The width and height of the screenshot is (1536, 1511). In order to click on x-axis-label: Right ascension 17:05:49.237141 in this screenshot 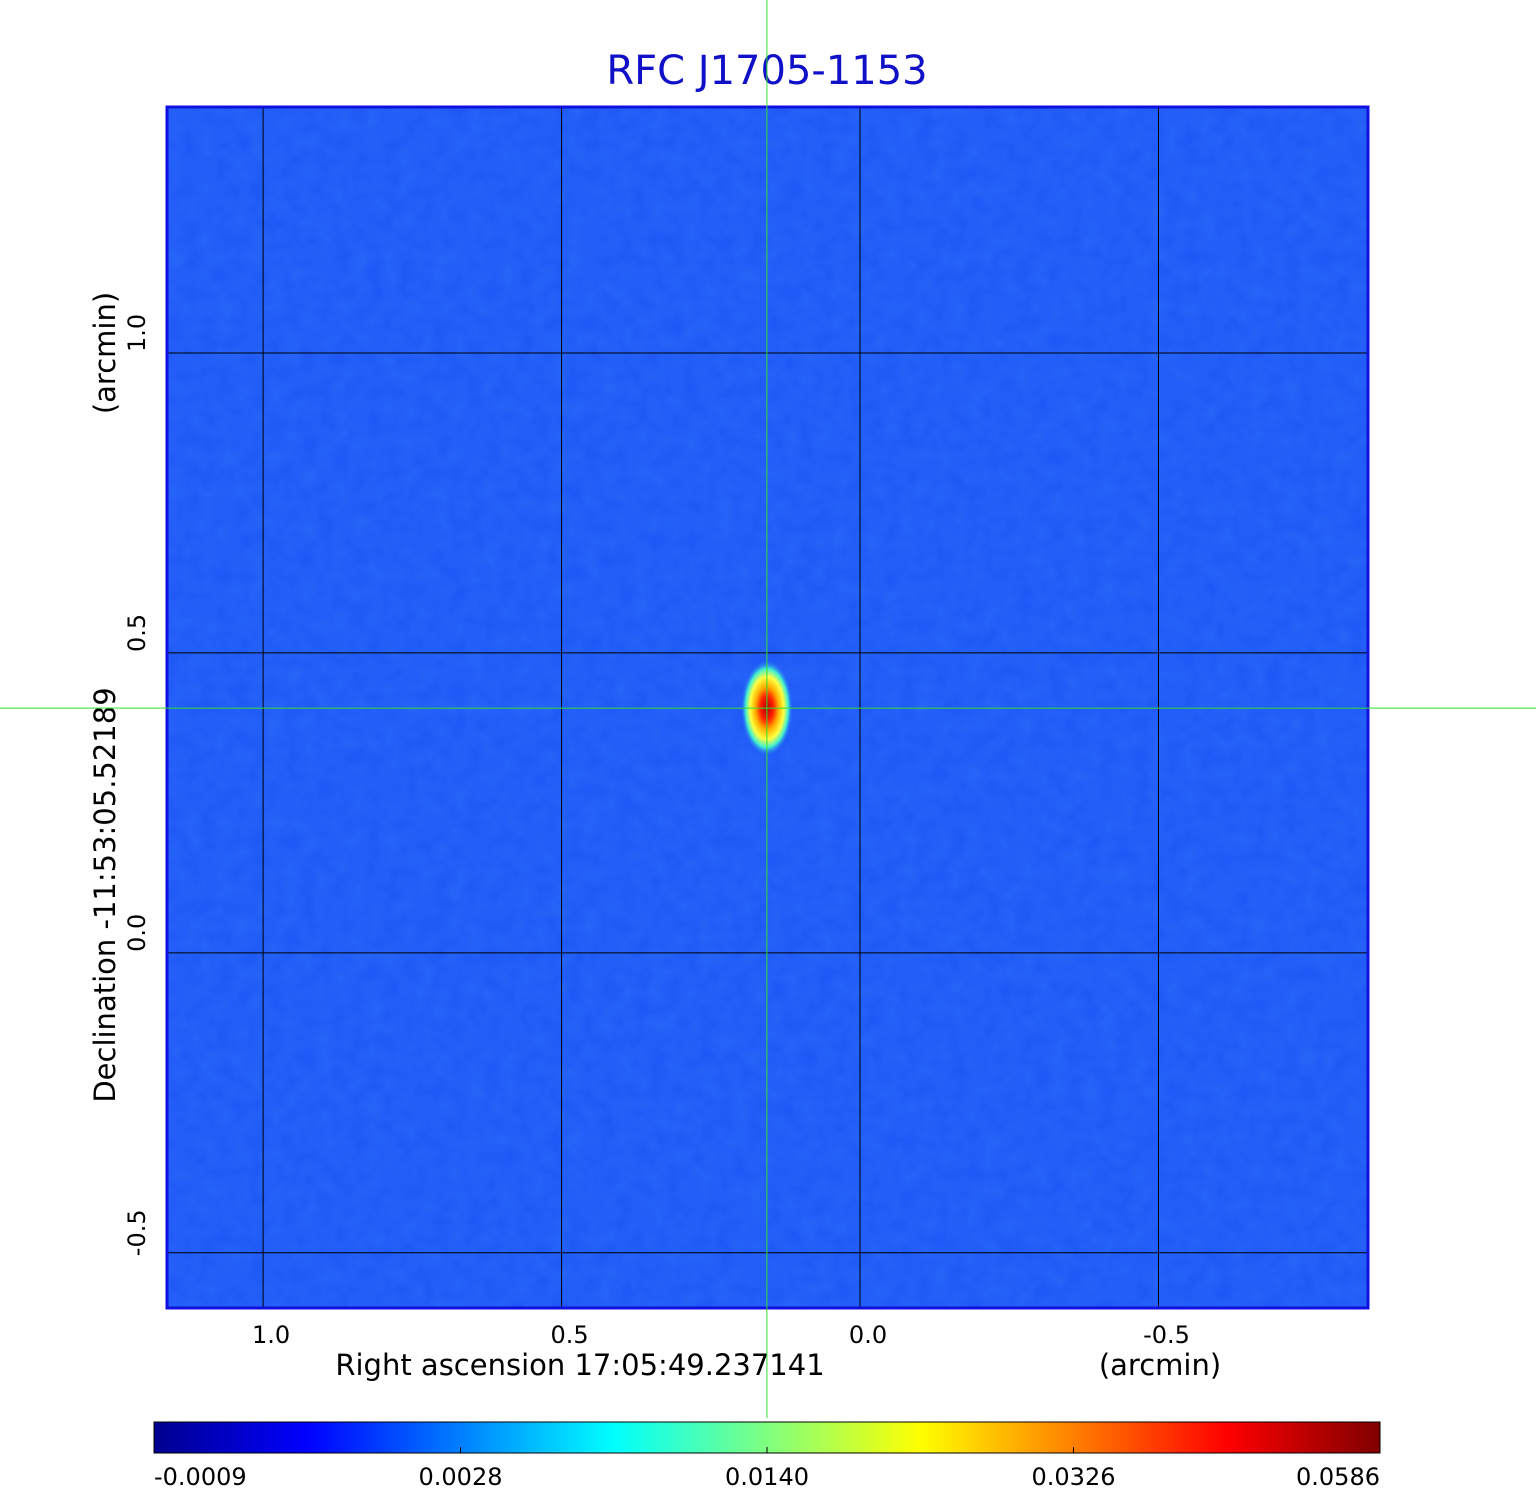, I will do `click(579, 1365)`.